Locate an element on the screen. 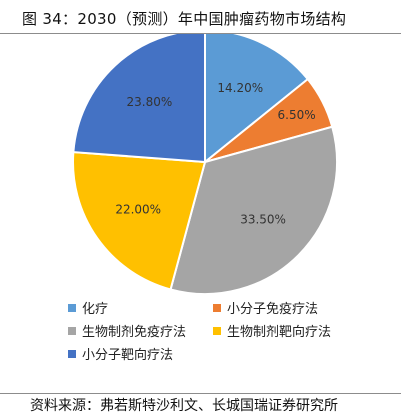  figure-header: 图 34：2030（预测）年中国肿瘤药物市场结构 is located at coordinates (200, 17).